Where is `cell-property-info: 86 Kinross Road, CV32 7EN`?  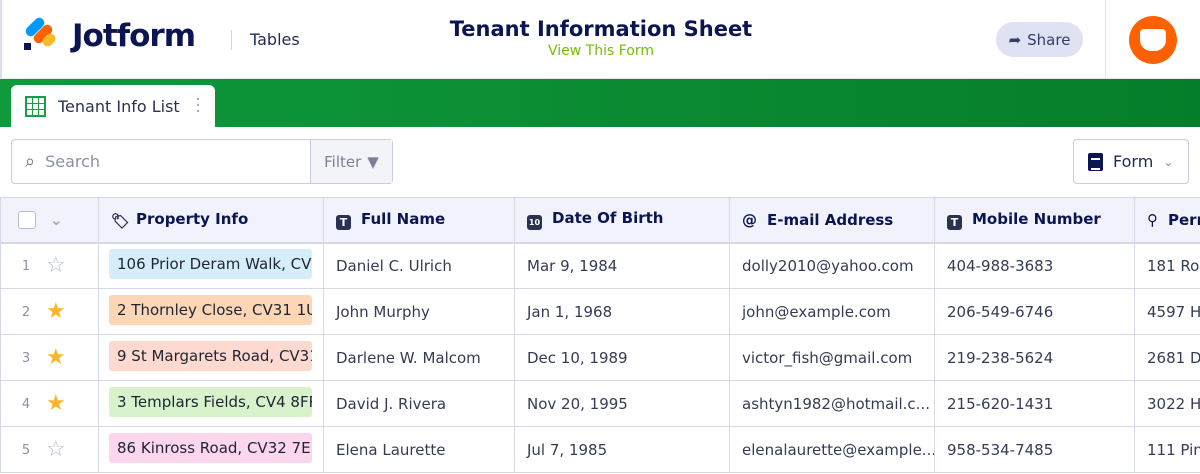
cell-property-info: 86 Kinross Road, CV32 7EN is located at coordinates (211, 449).